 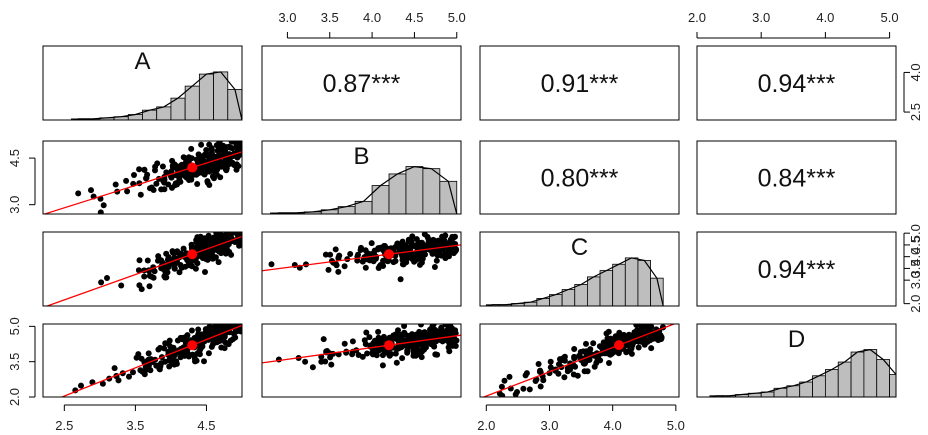 I want to click on tick-label: 3.0, so click(x=915, y=280).